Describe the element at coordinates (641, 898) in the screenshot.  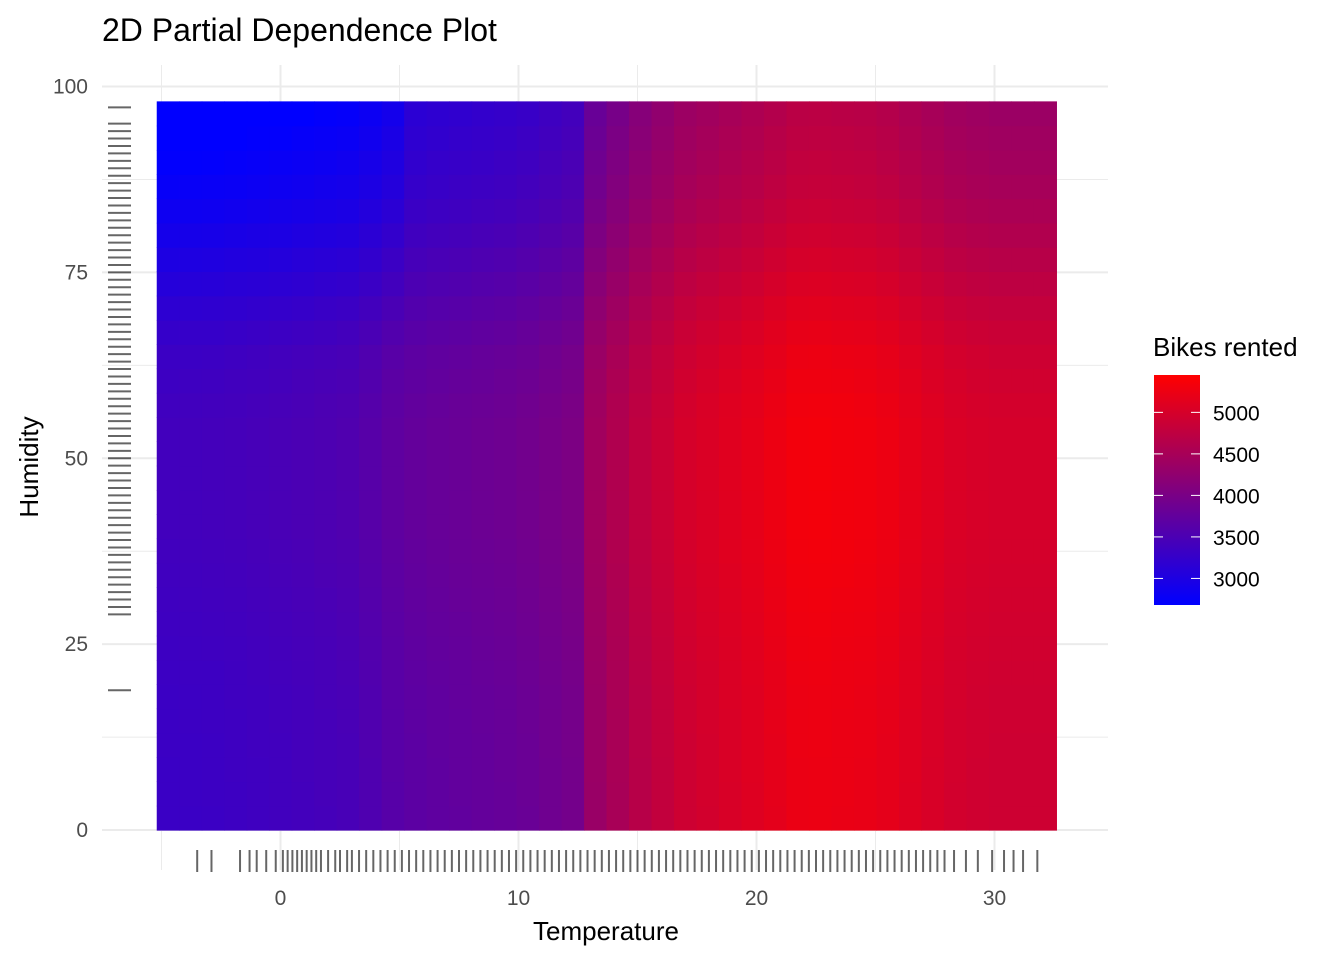
I see `x-axis-ticks: 0 10 20 30` at that location.